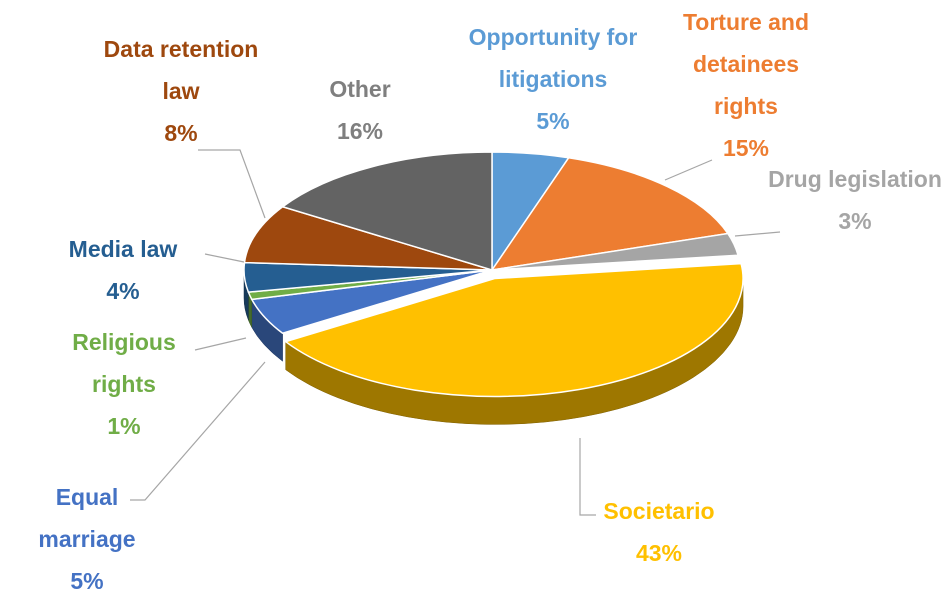 This screenshot has height=594, width=950. I want to click on category-label: Other, so click(360, 89).